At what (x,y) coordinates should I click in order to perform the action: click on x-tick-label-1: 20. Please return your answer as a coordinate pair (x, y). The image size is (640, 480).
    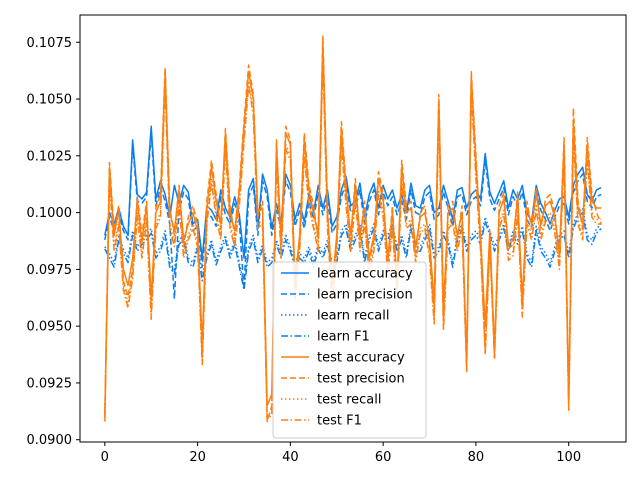
    Looking at the image, I should click on (197, 457).